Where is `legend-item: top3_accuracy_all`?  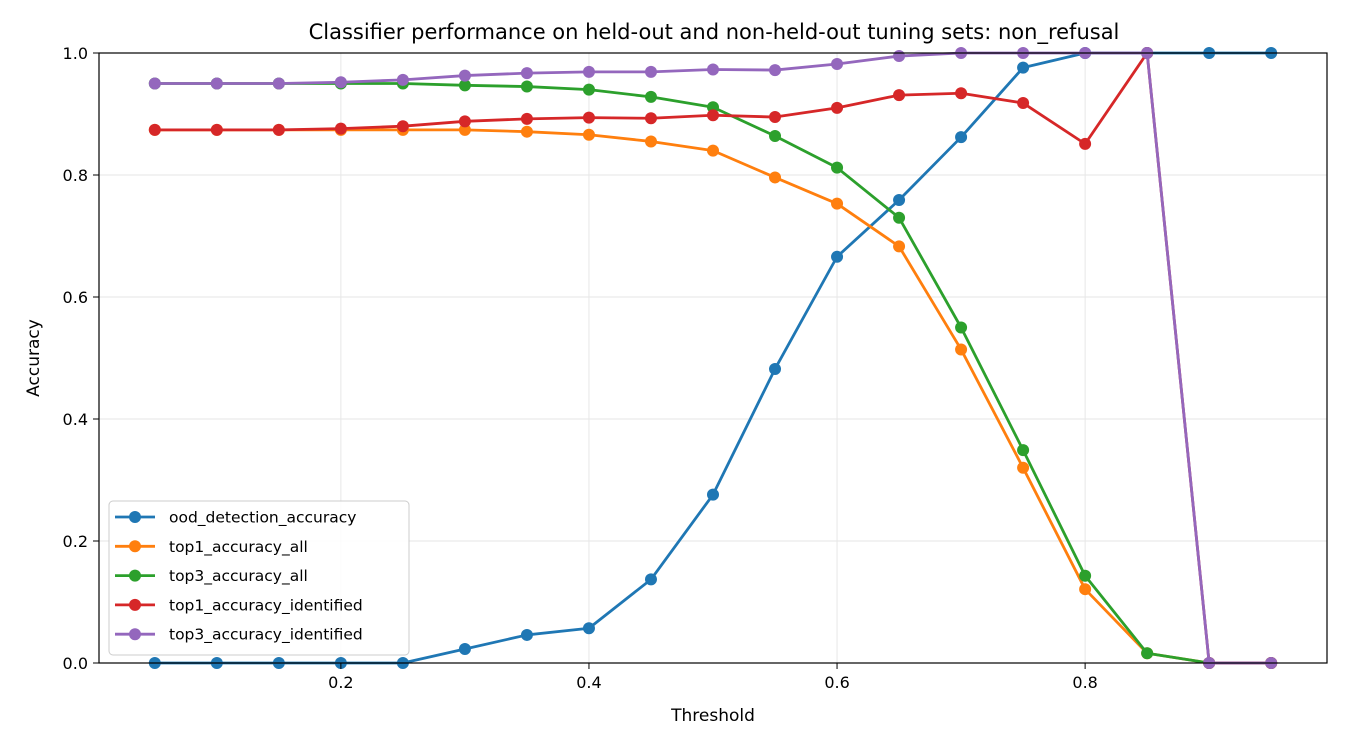
legend-item: top3_accuracy_all is located at coordinates (211, 576).